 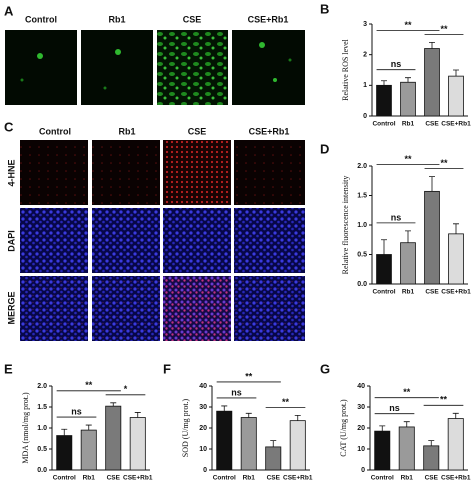 I want to click on row-header: MERGE, so click(x=11, y=307).